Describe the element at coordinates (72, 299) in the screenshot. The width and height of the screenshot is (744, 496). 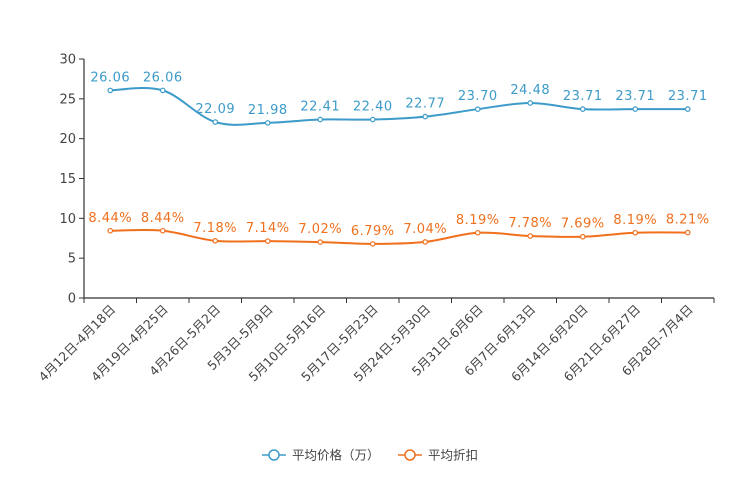
I see `y-tick-label: 0` at that location.